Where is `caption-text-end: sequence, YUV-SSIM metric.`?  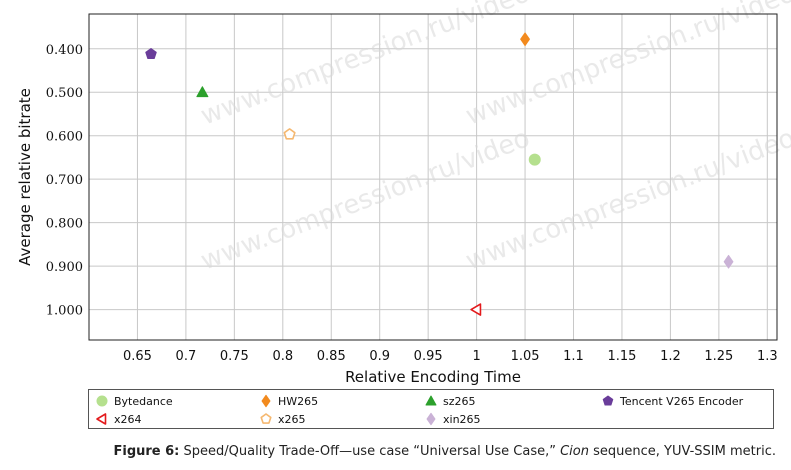 caption-text-end: sequence, YUV-SSIM metric. is located at coordinates (682, 451).